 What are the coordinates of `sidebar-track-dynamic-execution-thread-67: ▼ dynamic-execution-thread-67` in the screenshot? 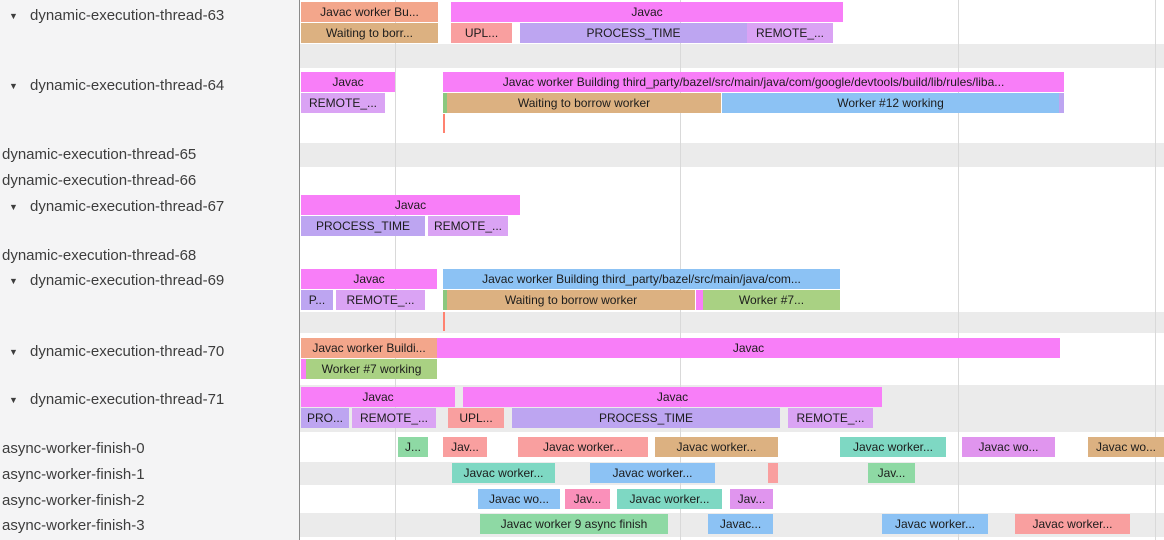 It's located at (149, 207).